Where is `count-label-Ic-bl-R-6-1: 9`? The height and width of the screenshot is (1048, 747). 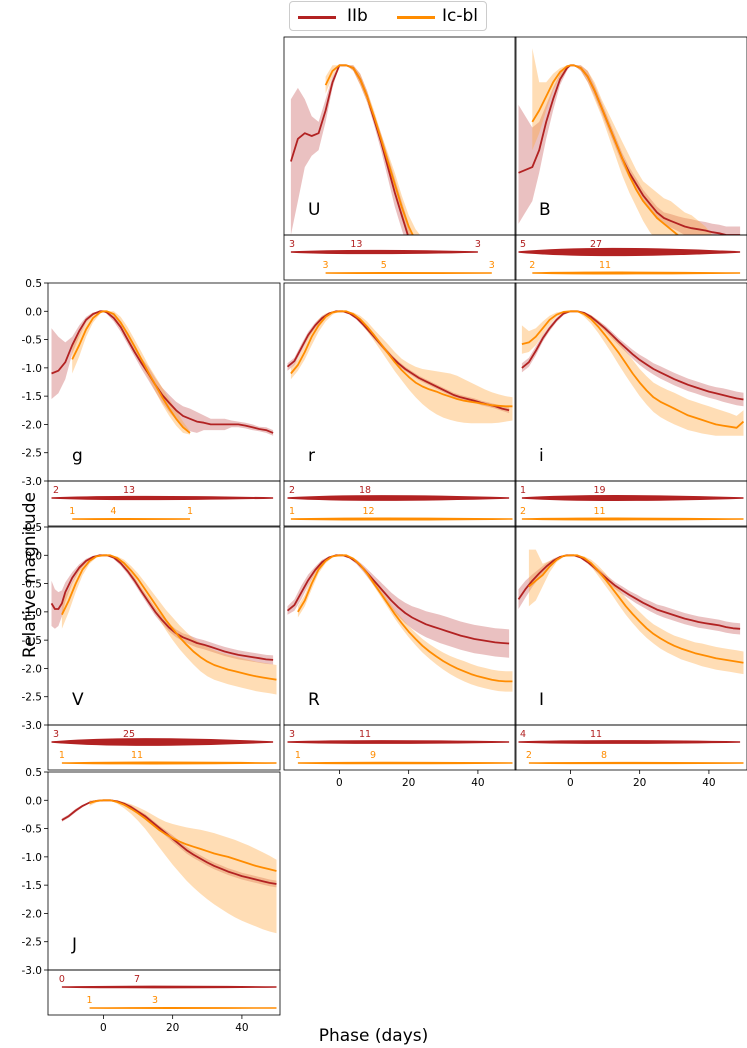 count-label-Ic-bl-R-6-1: 9 is located at coordinates (373, 755).